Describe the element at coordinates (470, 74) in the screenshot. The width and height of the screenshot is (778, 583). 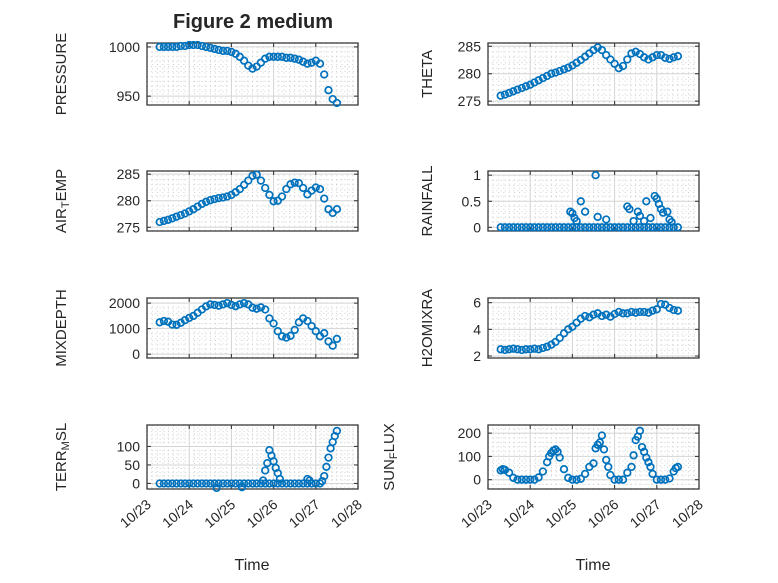
I see `y-tick-label: 280` at that location.